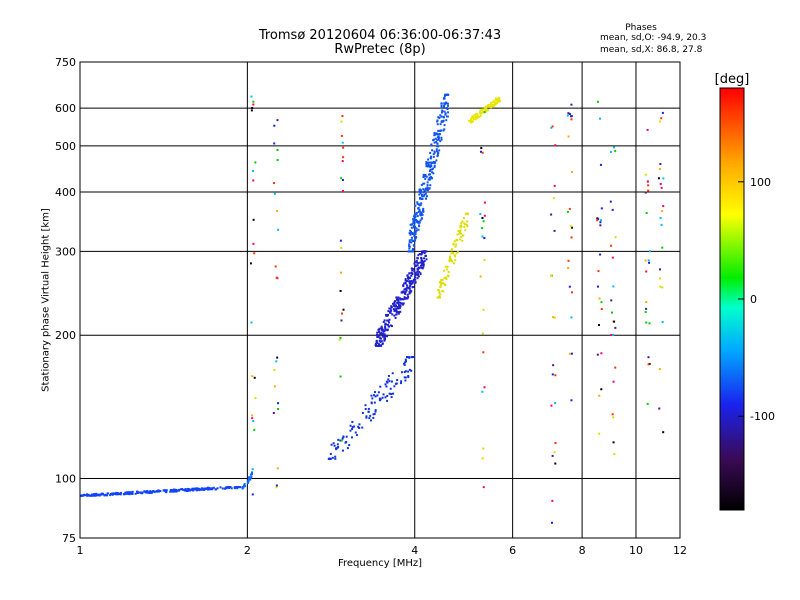  Describe the element at coordinates (582, 550) in the screenshot. I see `x-tick-label: 8` at that location.